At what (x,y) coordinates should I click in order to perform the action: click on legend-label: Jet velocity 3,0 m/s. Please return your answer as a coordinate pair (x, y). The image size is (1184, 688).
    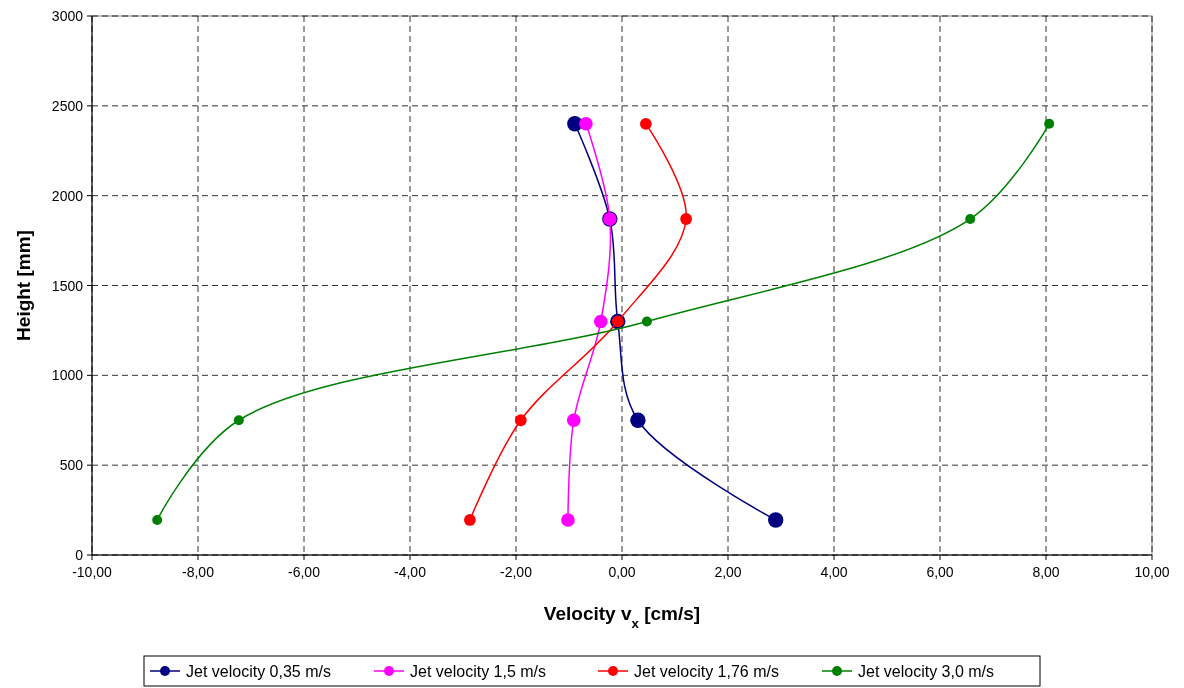
    Looking at the image, I should click on (926, 671).